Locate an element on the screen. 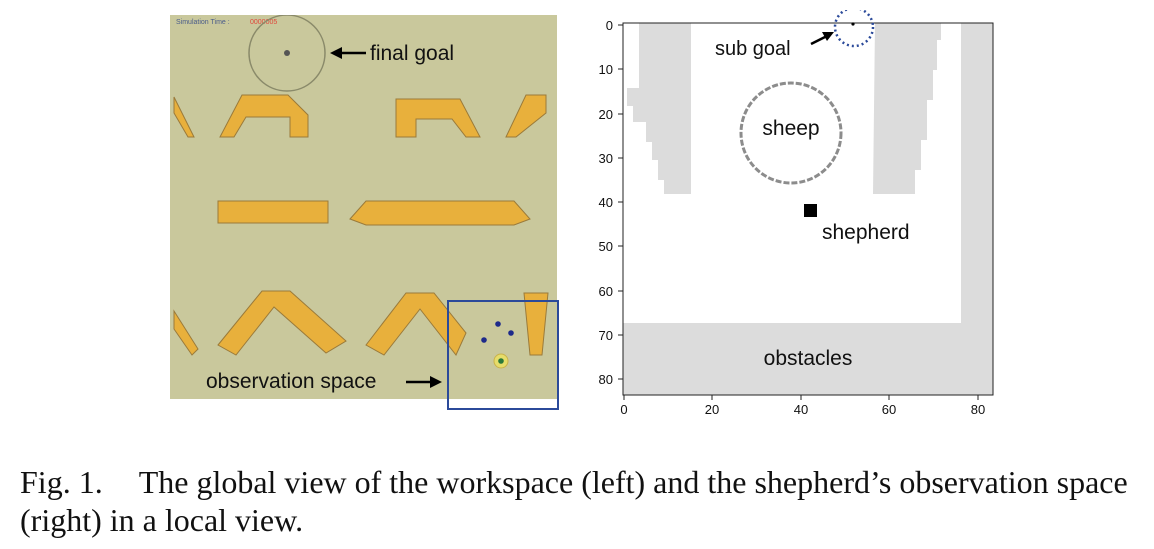  observation-space-box is located at coordinates (503, 355).